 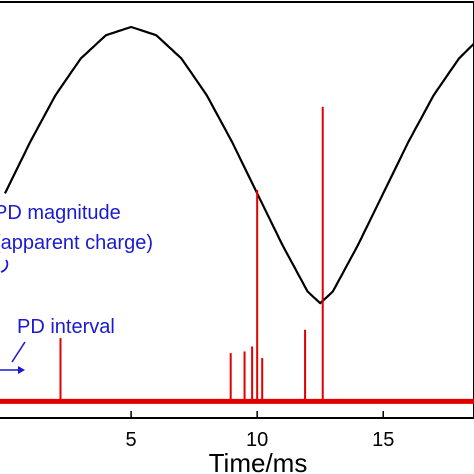 I want to click on x-tick-label: 10, so click(x=257, y=440).